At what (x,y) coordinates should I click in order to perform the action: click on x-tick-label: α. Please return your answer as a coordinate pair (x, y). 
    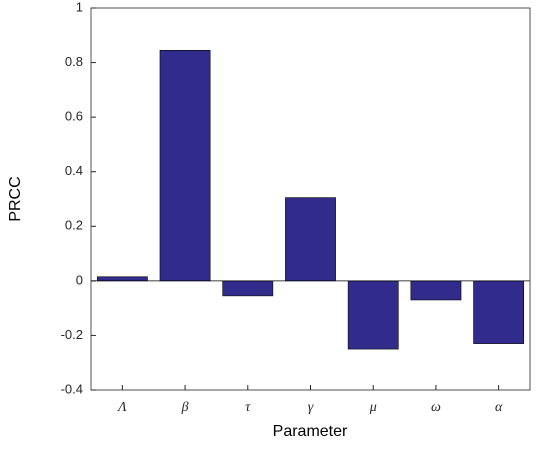
    Looking at the image, I should click on (499, 407).